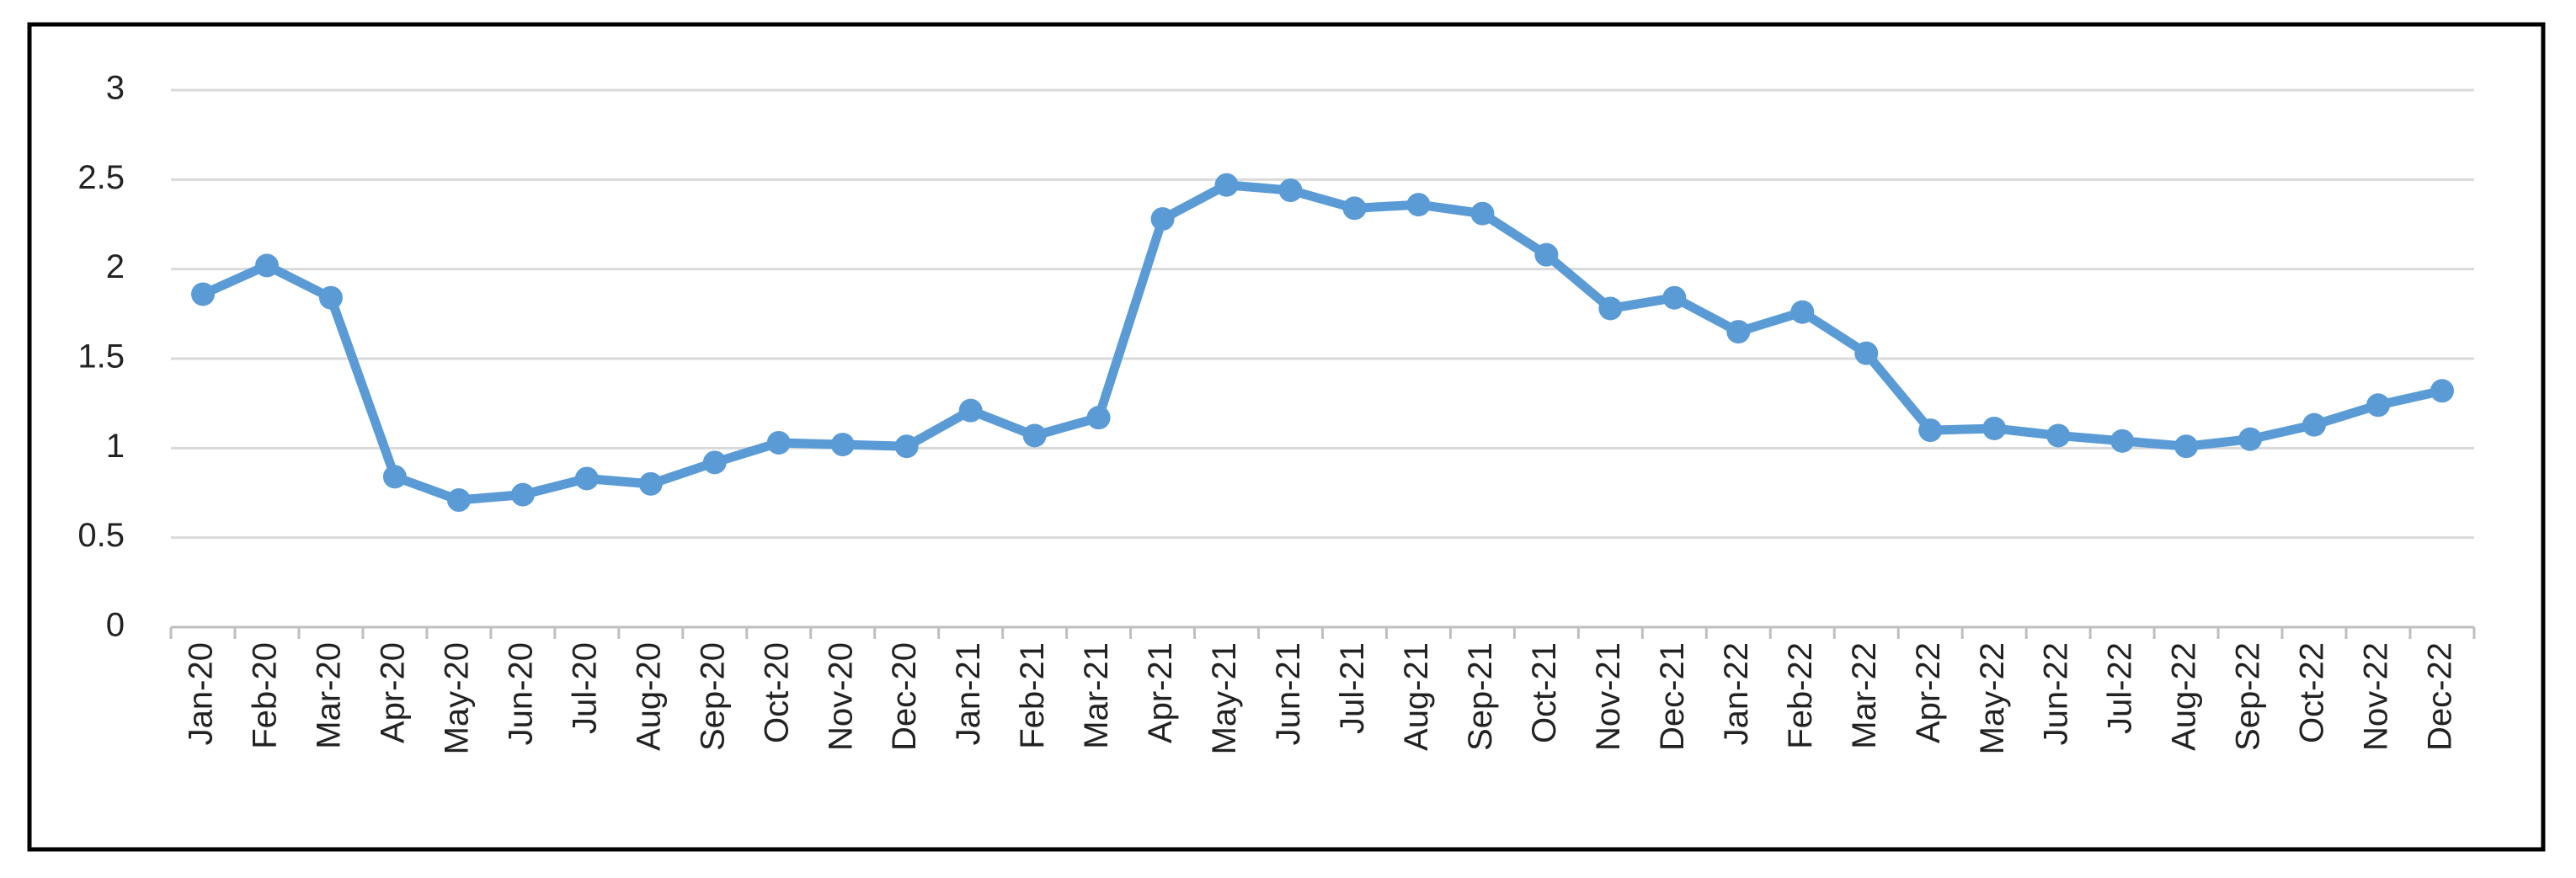 The width and height of the screenshot is (2576, 878). Describe the element at coordinates (1224, 698) in the screenshot. I see `x-tick-label: May-21` at that location.